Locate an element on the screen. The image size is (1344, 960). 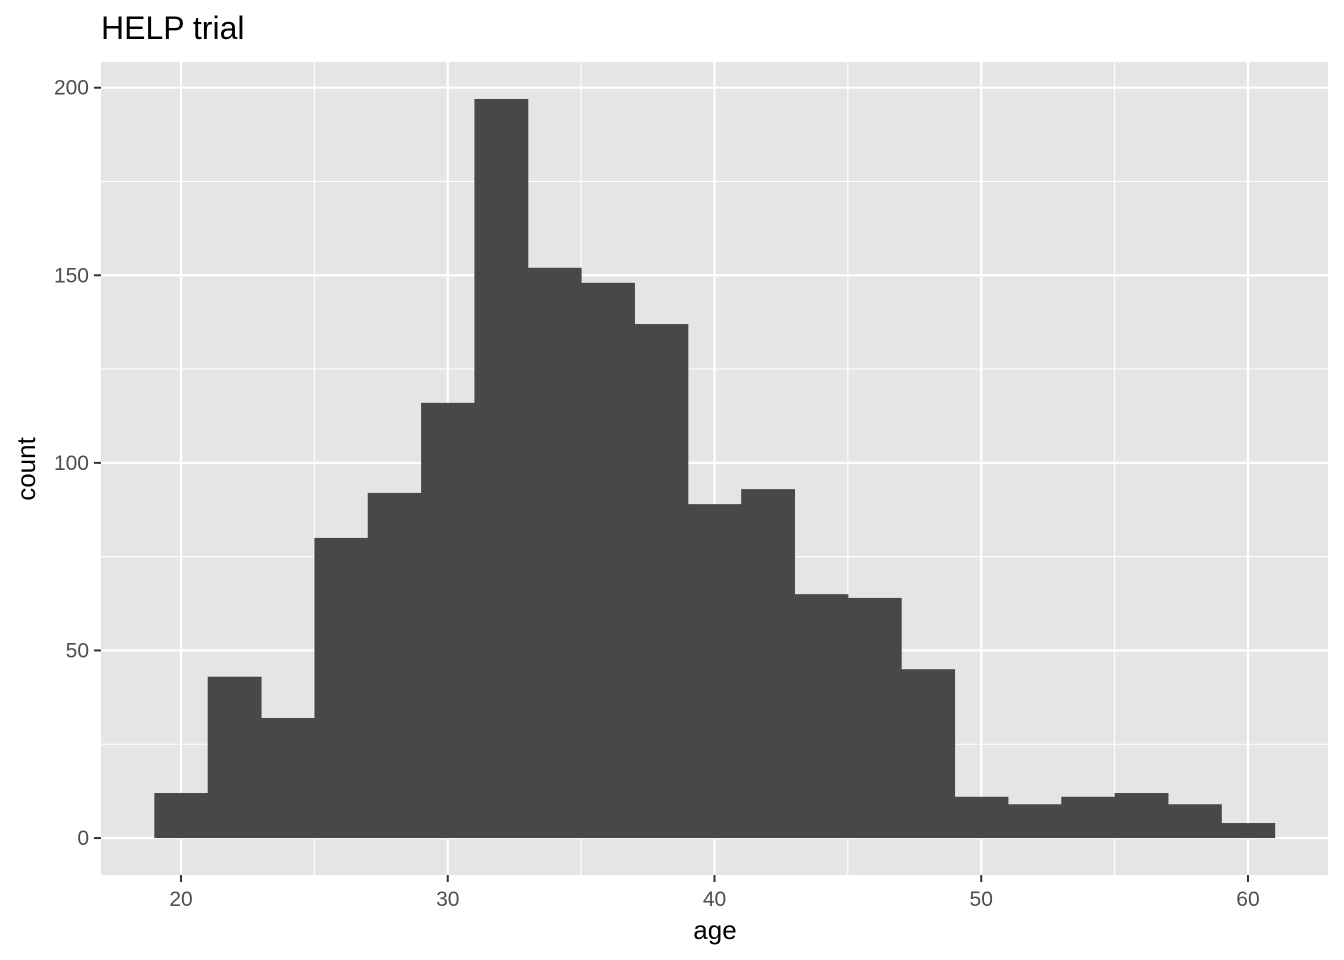
y-tick-label: 50 is located at coordinates (77, 650).